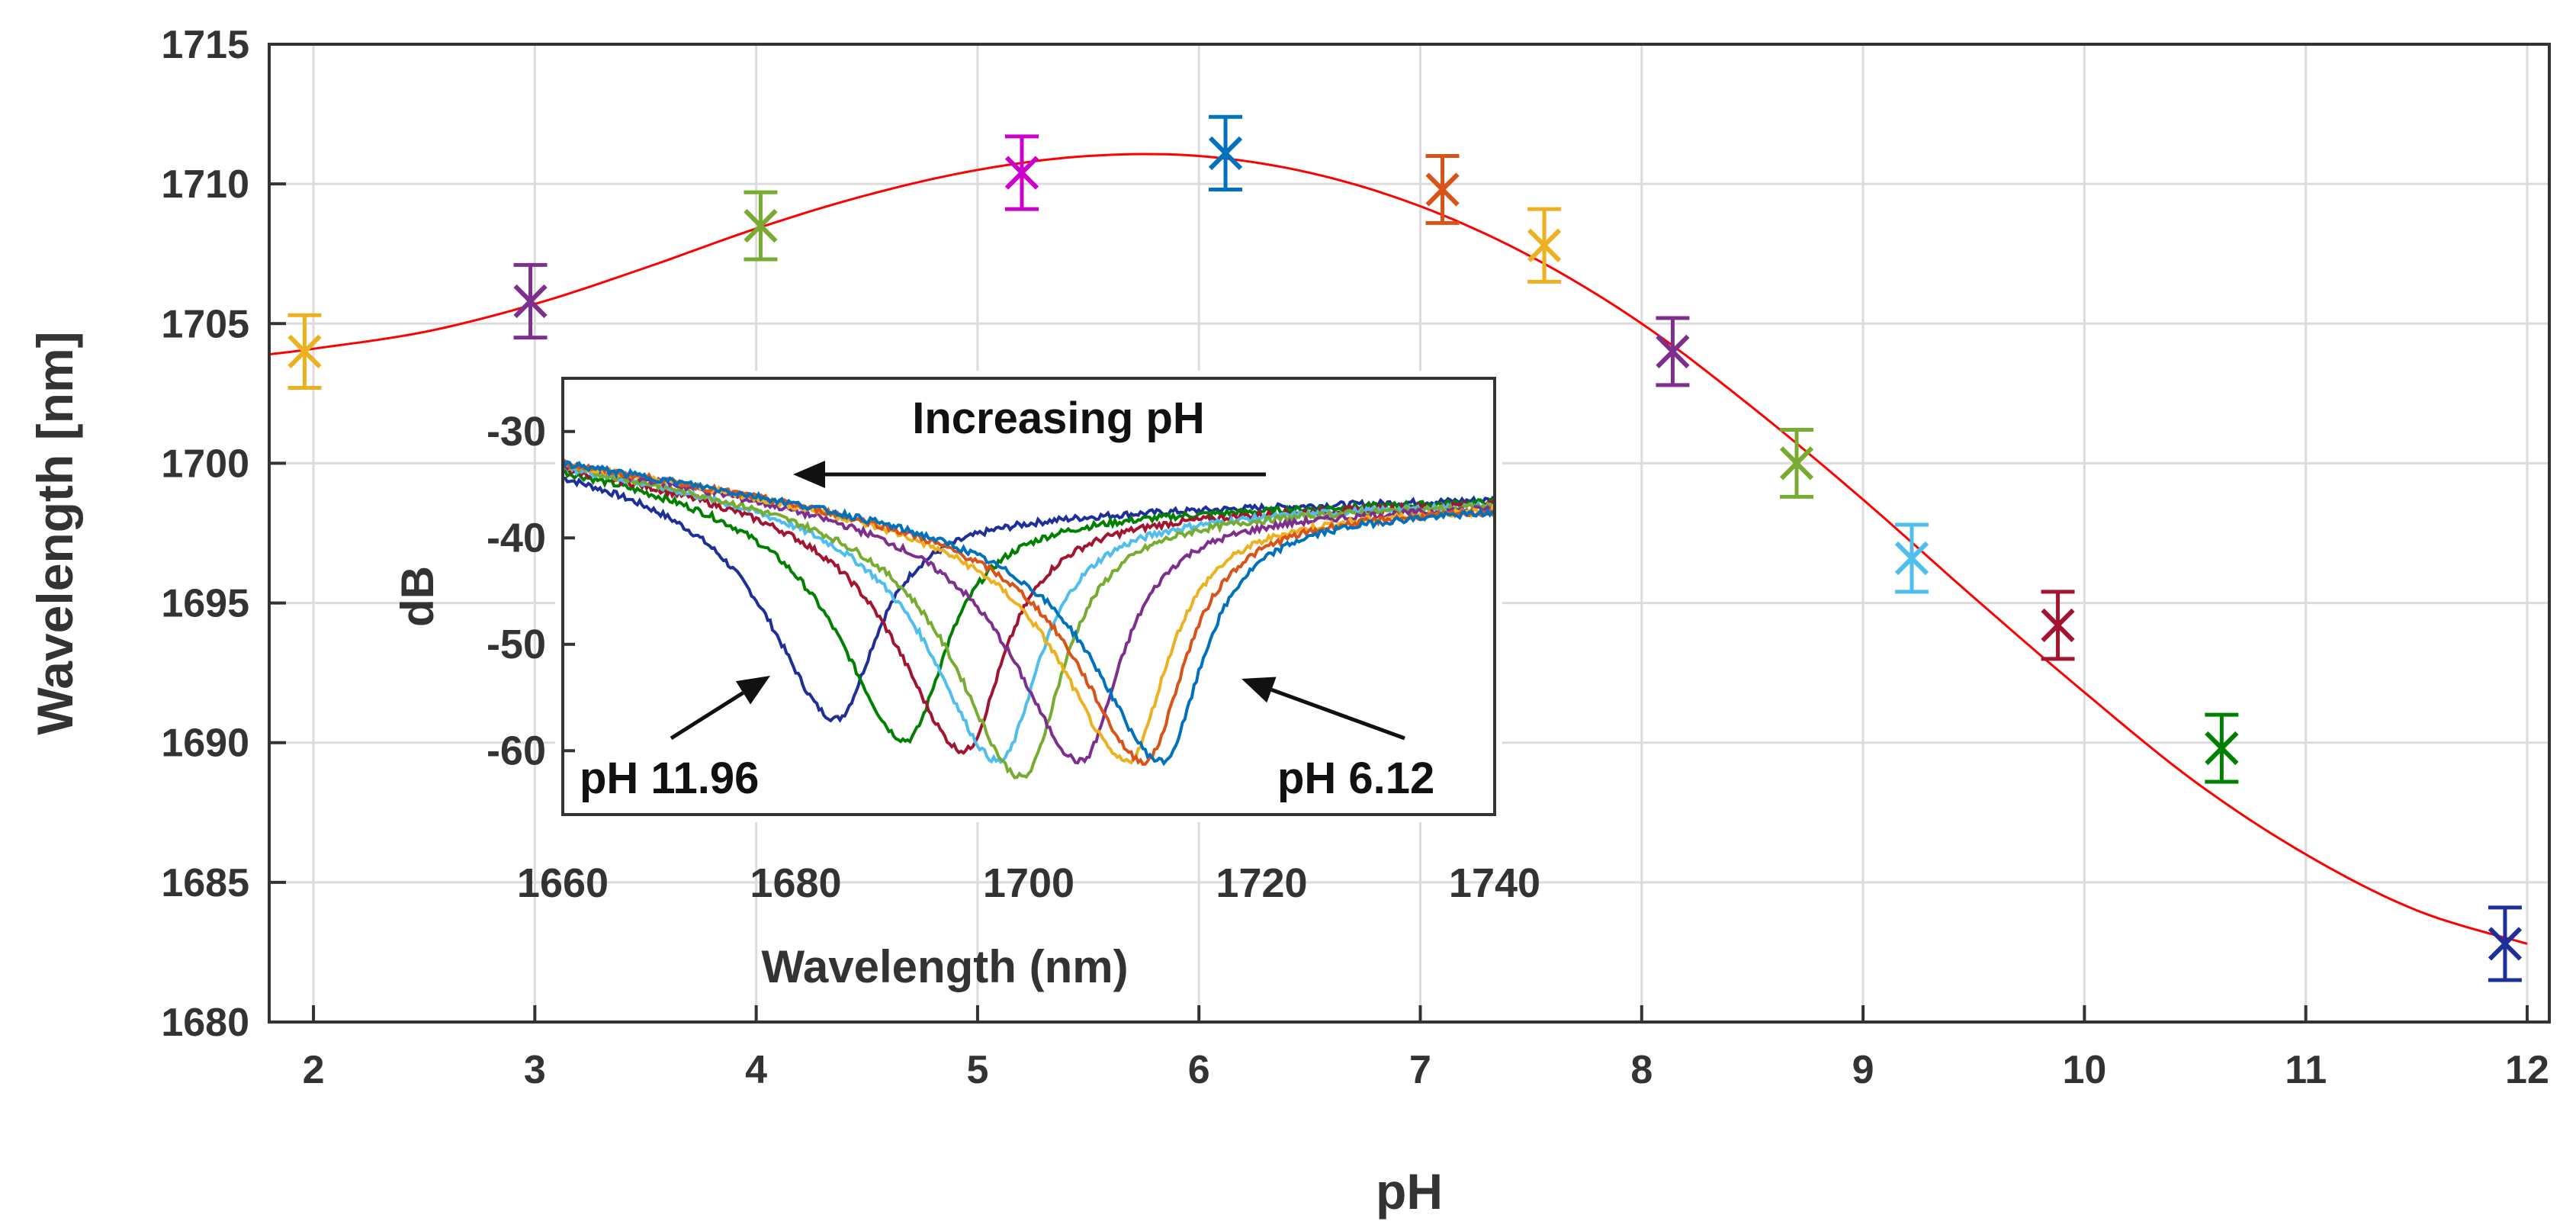  Describe the element at coordinates (205, 464) in the screenshot. I see `y-tick-label: 1700` at that location.